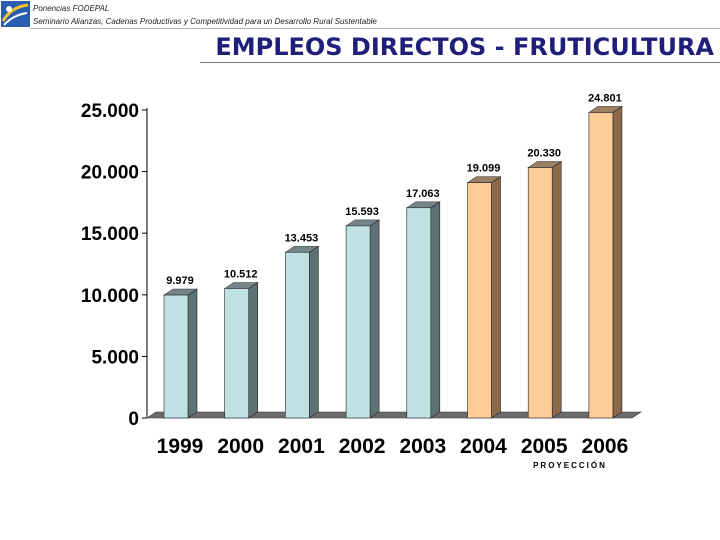 The width and height of the screenshot is (720, 540). What do you see at coordinates (394, 415) in the screenshot?
I see `chart-floor` at bounding box center [394, 415].